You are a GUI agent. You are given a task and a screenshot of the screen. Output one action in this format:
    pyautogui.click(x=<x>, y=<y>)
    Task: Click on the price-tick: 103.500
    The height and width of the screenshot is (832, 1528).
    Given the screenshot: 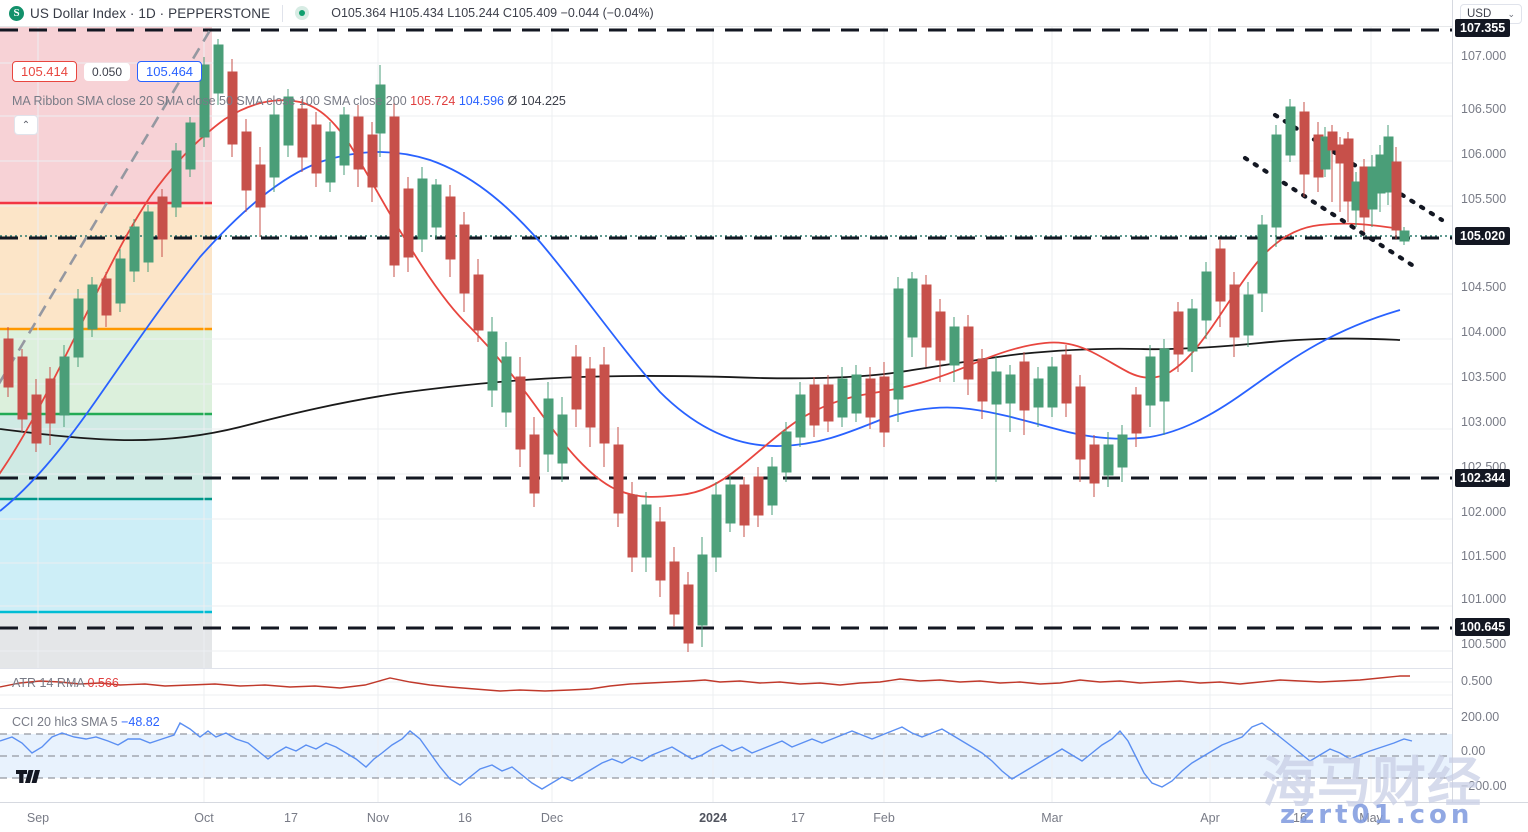 What is the action you would take?
    pyautogui.click(x=1484, y=377)
    